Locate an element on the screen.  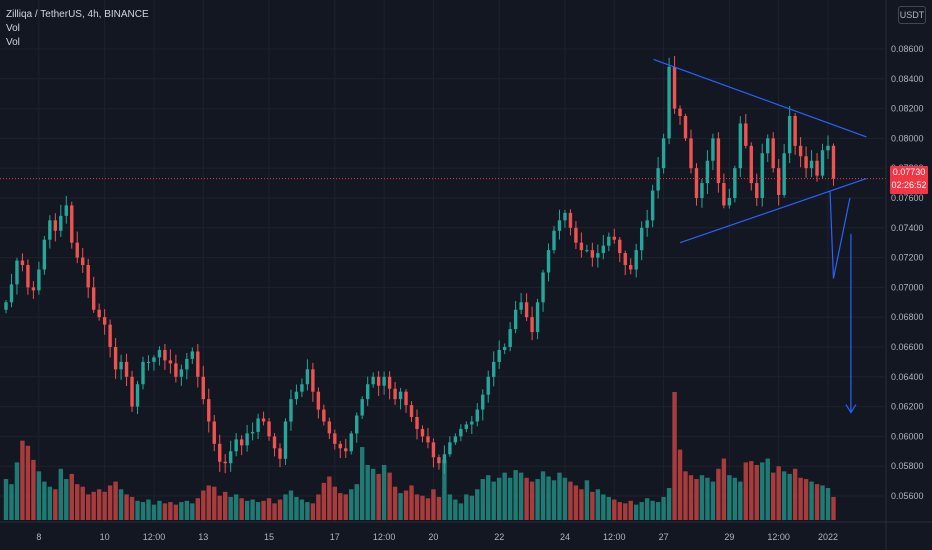
y-tick-label: 0.06200 is located at coordinates (907, 407).